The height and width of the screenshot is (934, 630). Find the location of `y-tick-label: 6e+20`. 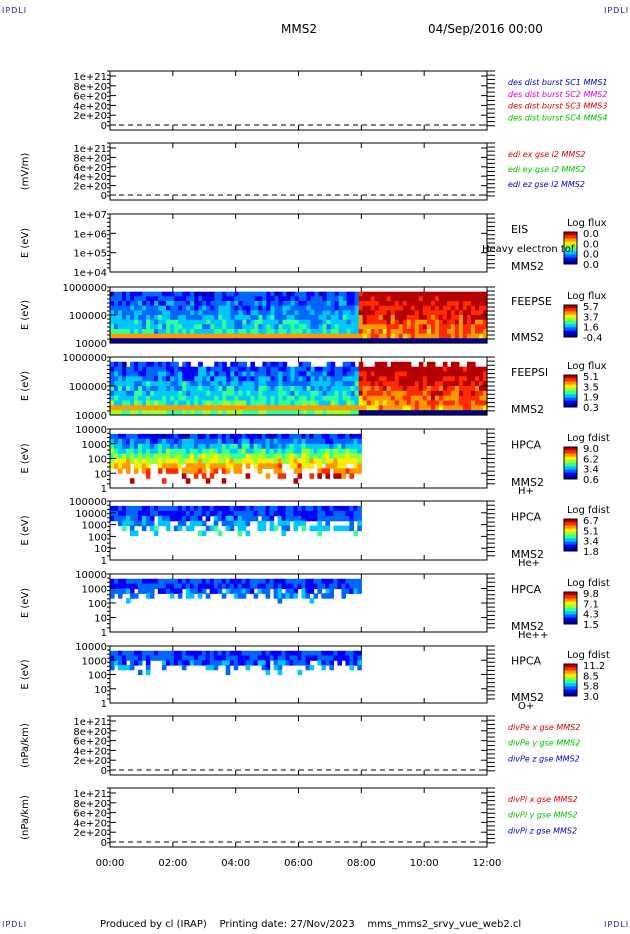

y-tick-label: 6e+20 is located at coordinates (90, 742).